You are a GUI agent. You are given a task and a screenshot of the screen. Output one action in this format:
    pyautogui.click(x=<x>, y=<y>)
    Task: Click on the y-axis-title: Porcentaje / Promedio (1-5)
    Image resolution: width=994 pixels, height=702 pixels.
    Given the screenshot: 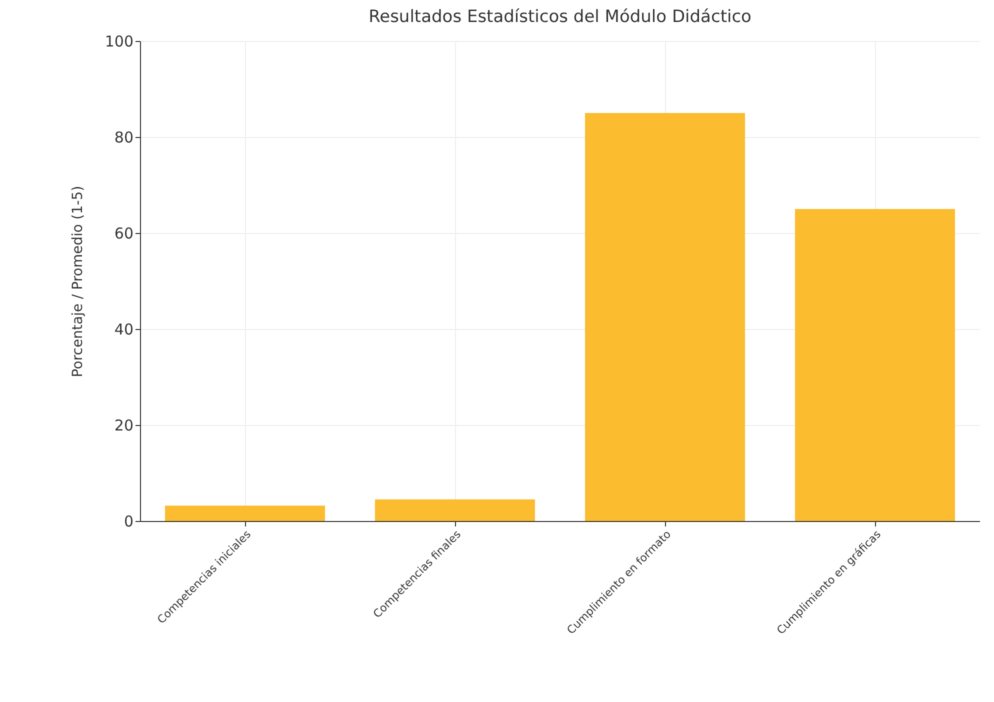 What is the action you would take?
    pyautogui.click(x=78, y=282)
    